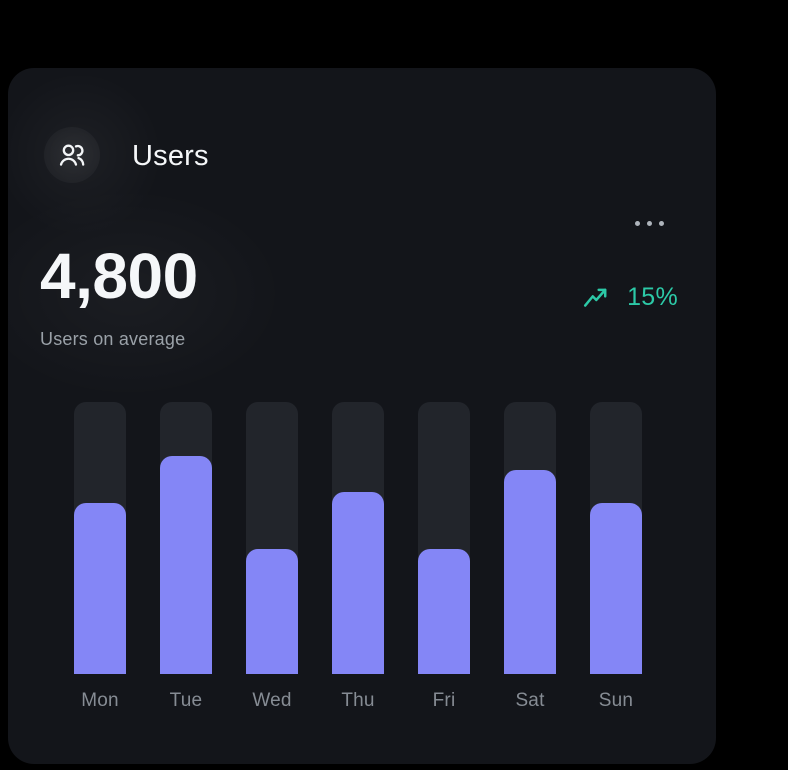  I want to click on bar-column-mon: Mon, so click(100, 557).